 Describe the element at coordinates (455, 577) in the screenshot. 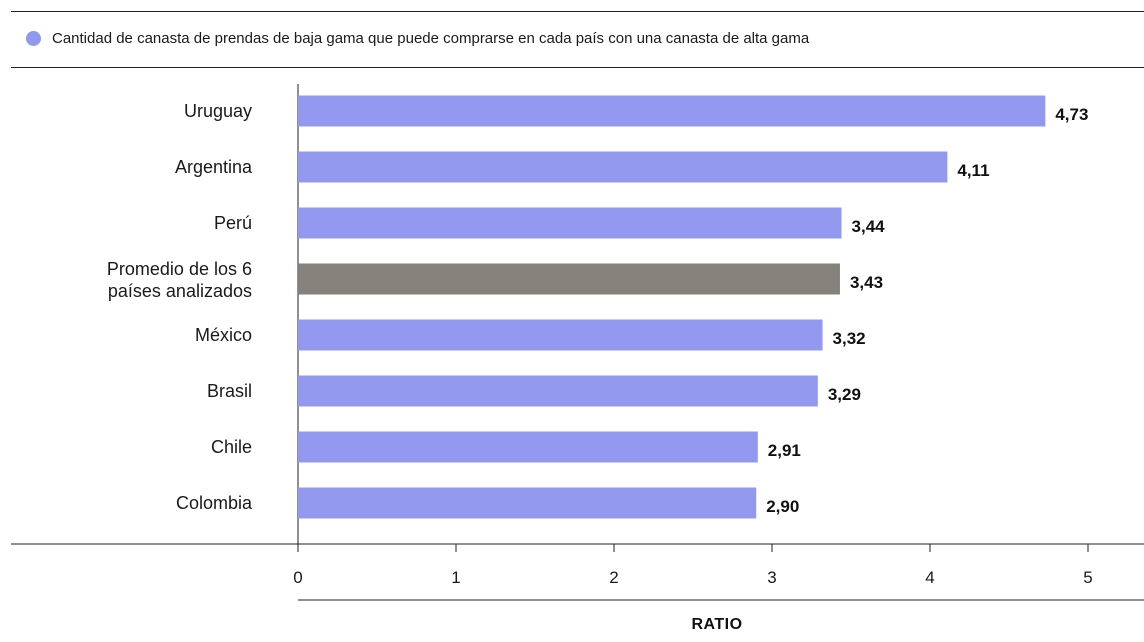

I see `x-tick-label: 1` at that location.